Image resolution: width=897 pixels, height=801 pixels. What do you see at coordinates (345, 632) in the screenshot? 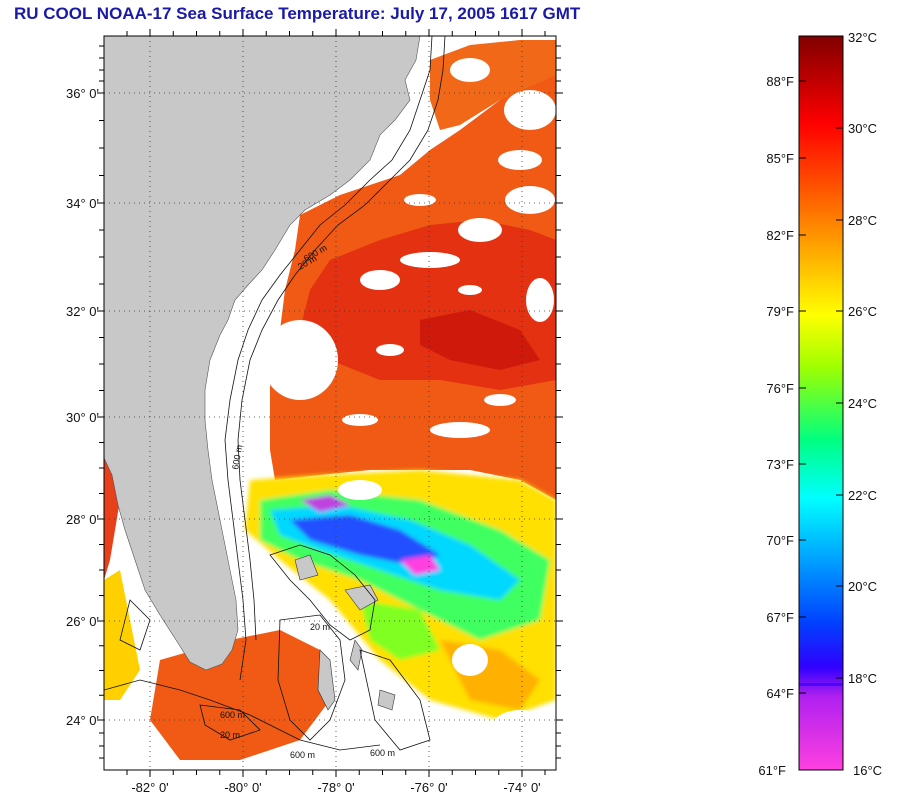
I see `bahamas-islands` at bounding box center [345, 632].